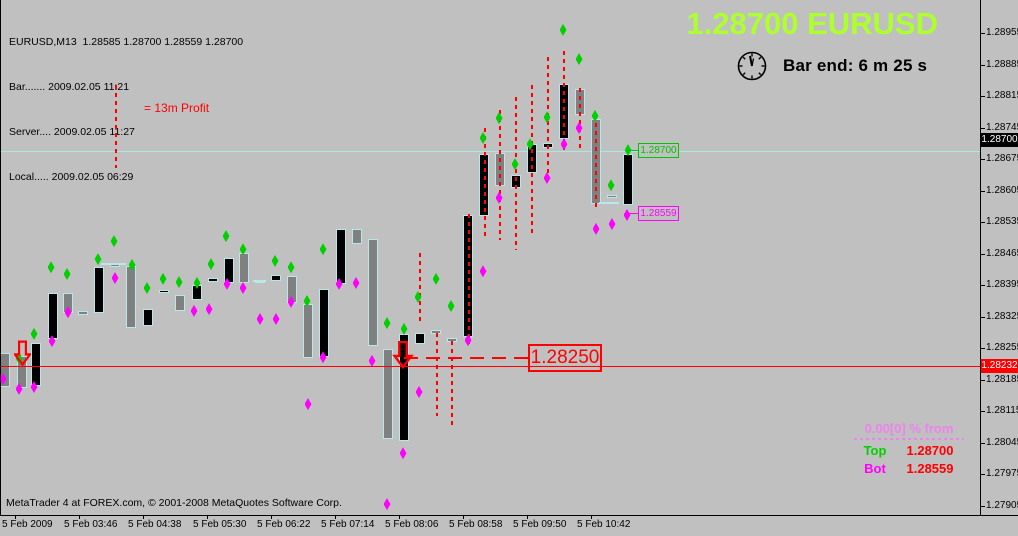 The width and height of the screenshot is (1018, 536). Describe the element at coordinates (476, 524) in the screenshot. I see `time-axis-label: 5 Feb 08:58` at that location.